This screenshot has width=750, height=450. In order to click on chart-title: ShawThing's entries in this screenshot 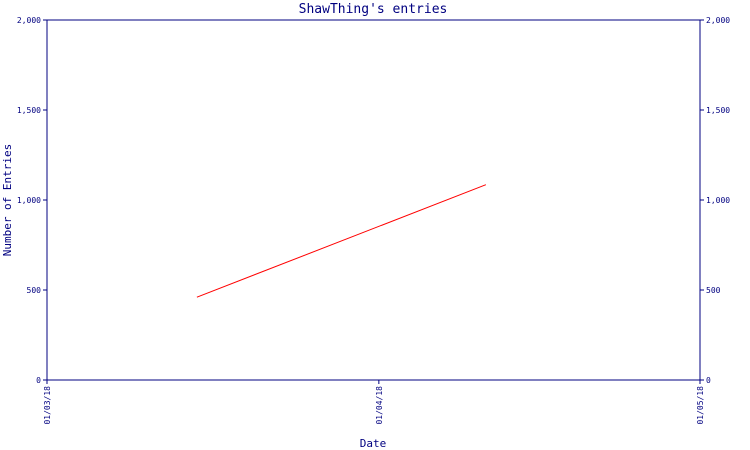, I will do `click(373, 9)`.